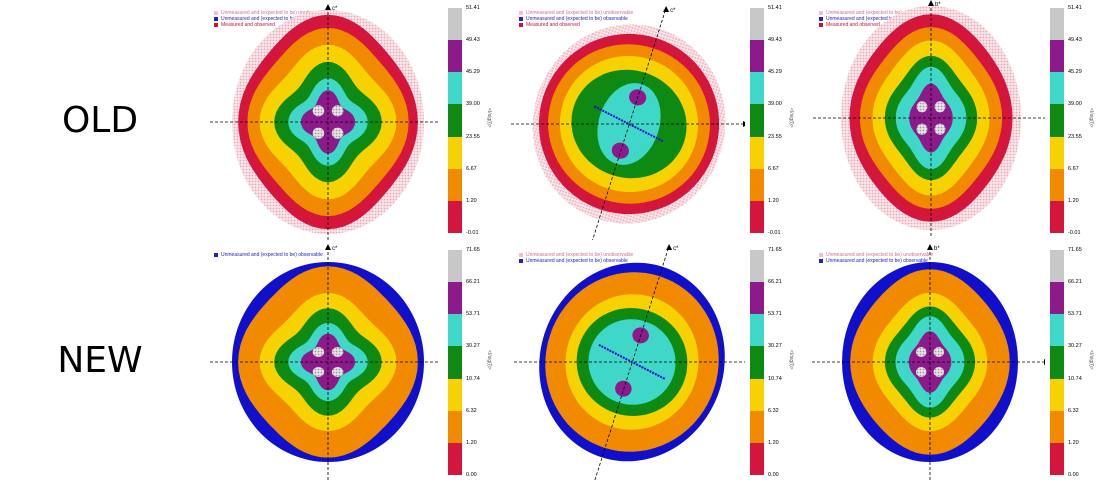  Describe the element at coordinates (773, 475) in the screenshot. I see `colorbar-tick-label: 0.00` at that location.